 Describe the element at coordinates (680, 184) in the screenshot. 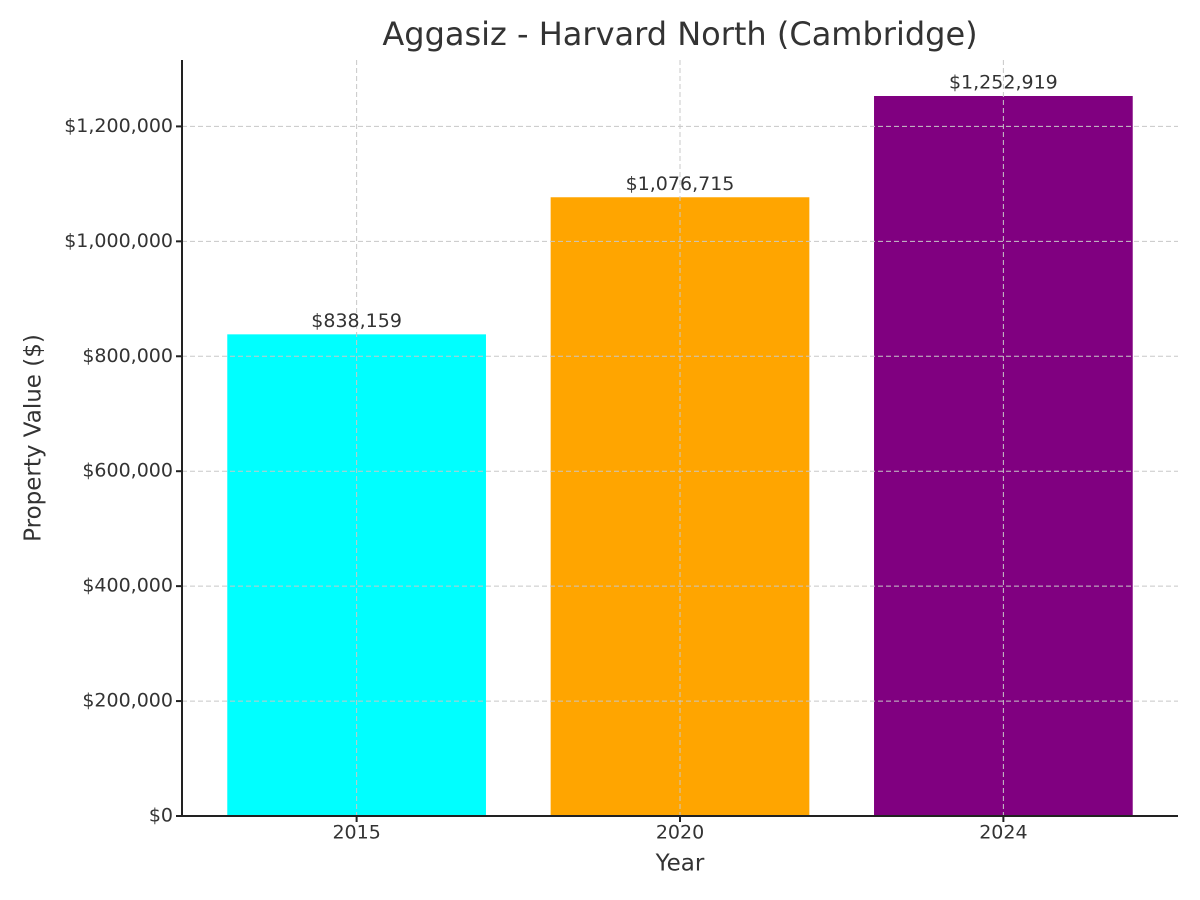

I see `value-label: $1,076,715` at that location.